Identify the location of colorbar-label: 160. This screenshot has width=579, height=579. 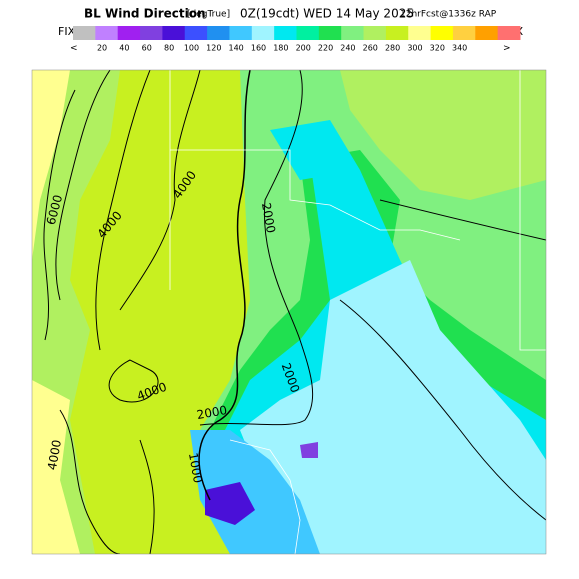
(258, 48).